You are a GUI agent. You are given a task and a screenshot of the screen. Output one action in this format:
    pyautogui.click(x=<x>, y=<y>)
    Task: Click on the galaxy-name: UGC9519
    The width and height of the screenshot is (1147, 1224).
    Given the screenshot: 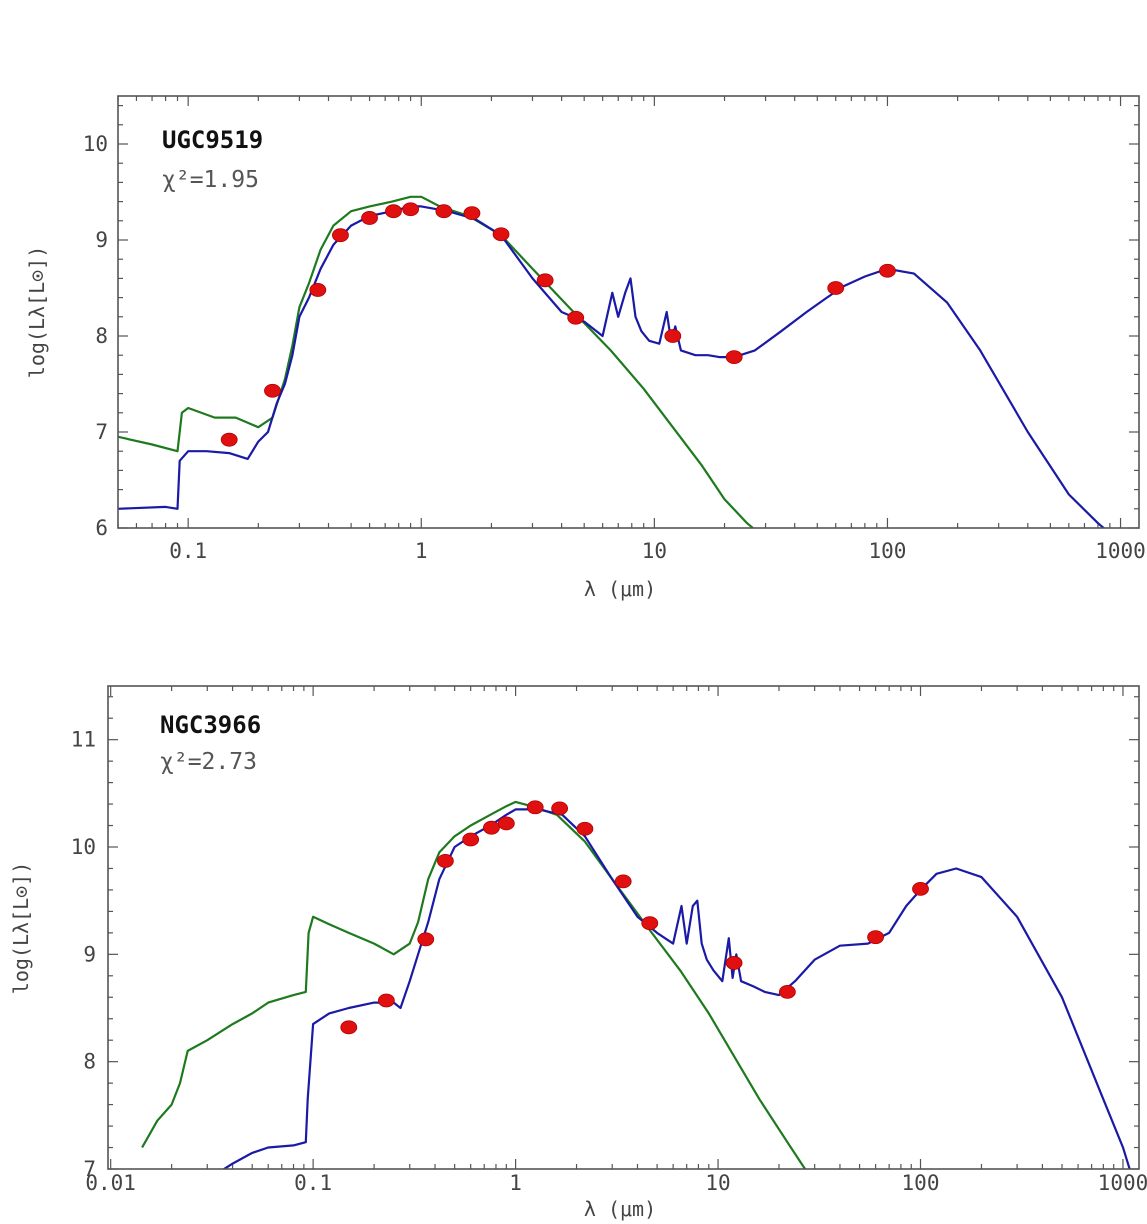 What is the action you would take?
    pyautogui.click(x=212, y=140)
    